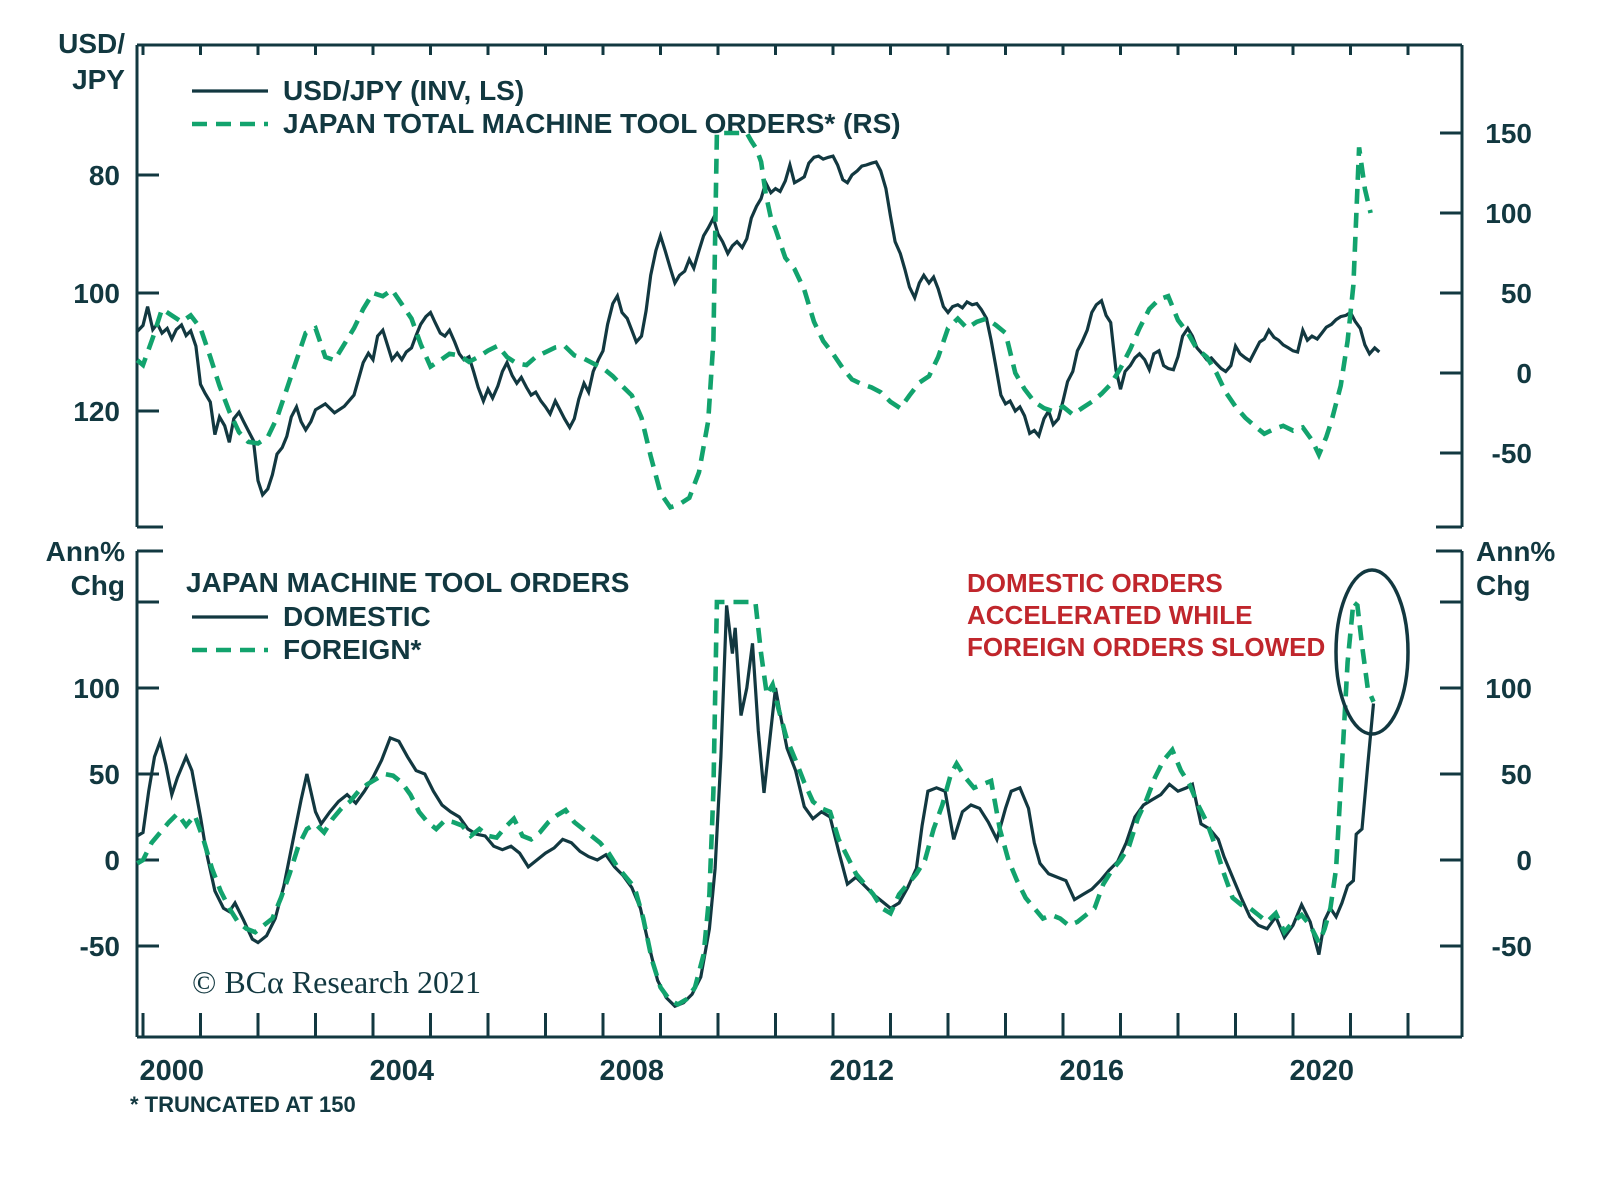 Image resolution: width=1600 pixels, height=1196 pixels. Describe the element at coordinates (1503, 585) in the screenshot. I see `bottom-right-axis-title-line2: Chg` at that location.